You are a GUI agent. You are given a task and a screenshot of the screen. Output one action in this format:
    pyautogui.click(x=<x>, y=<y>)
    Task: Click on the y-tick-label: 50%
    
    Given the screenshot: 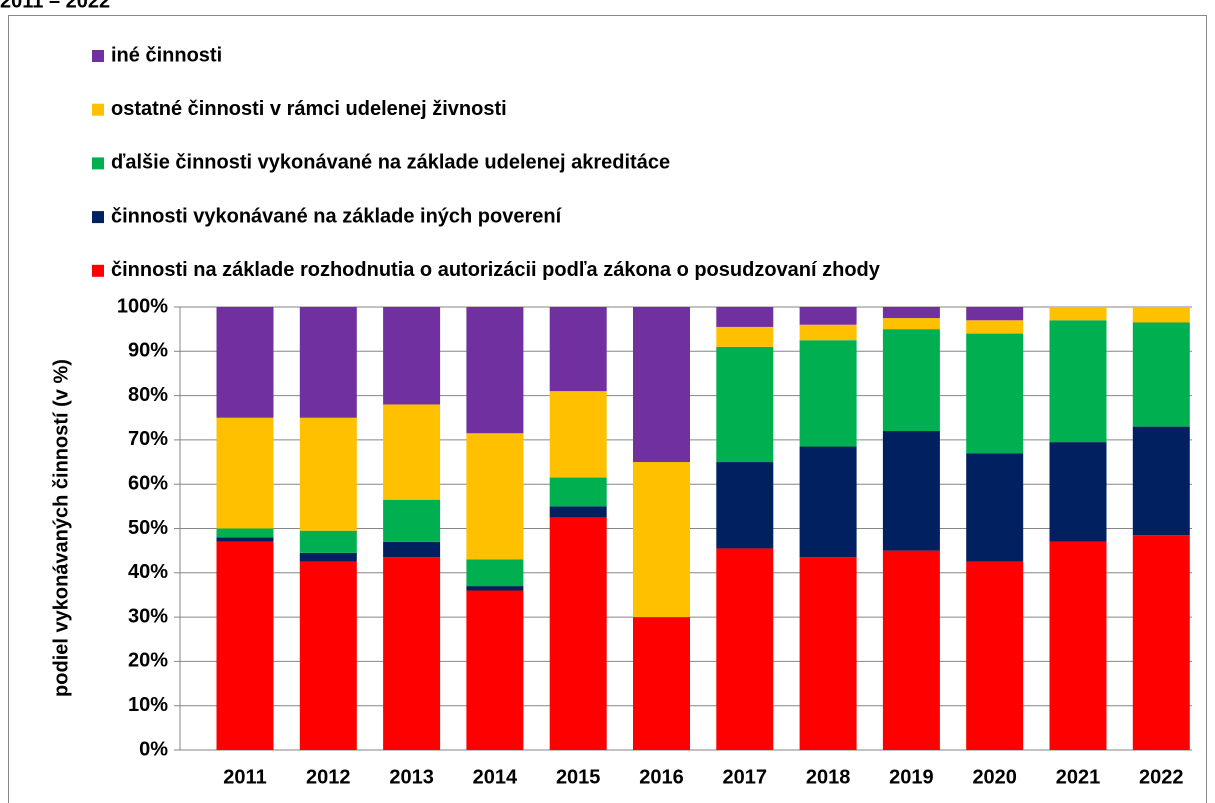 What is the action you would take?
    pyautogui.click(x=148, y=528)
    